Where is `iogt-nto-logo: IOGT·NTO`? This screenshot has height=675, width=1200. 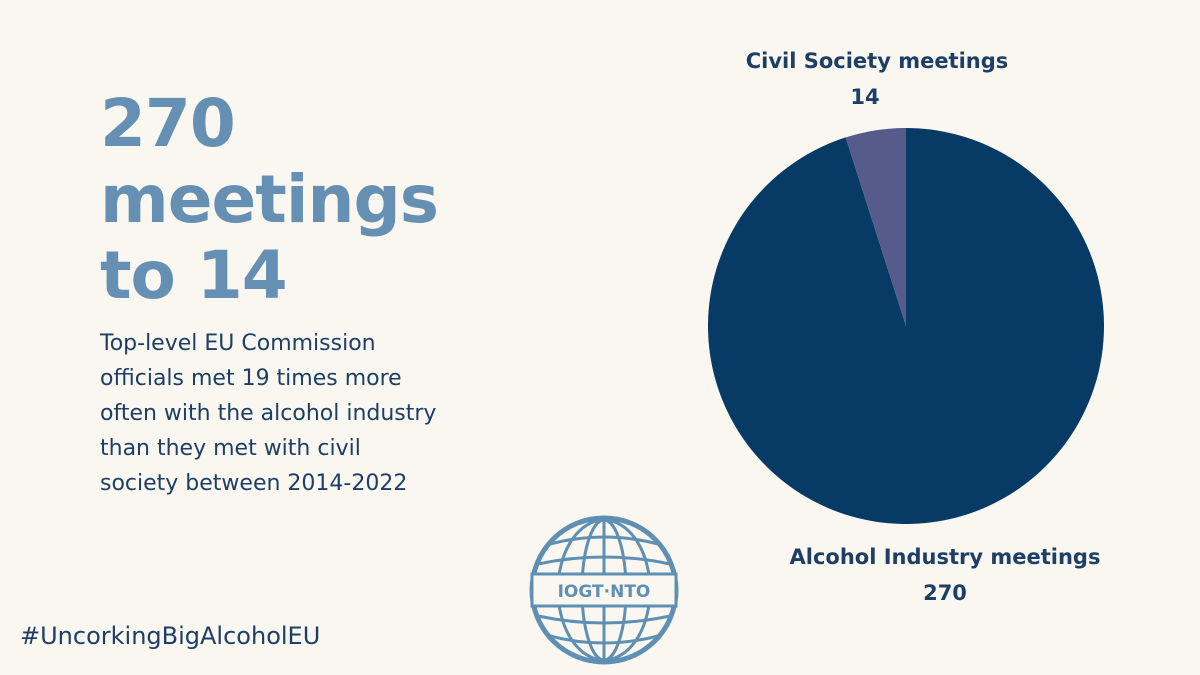 iogt-nto-logo: IOGT·NTO is located at coordinates (604, 590).